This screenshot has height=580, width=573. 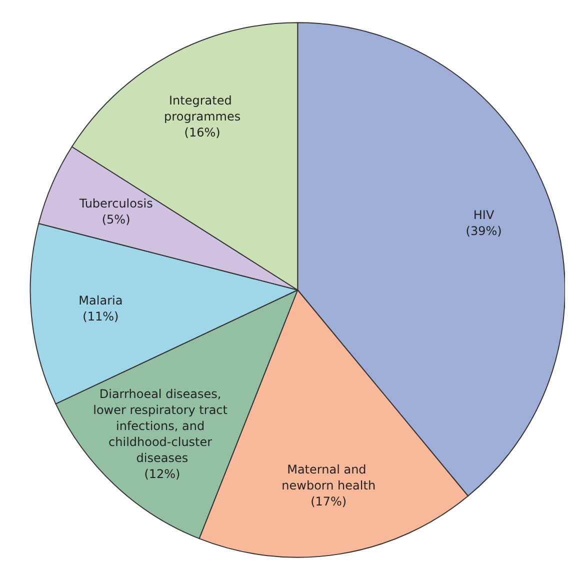 What do you see at coordinates (328, 501) in the screenshot?
I see `data-label: (17%)` at bounding box center [328, 501].